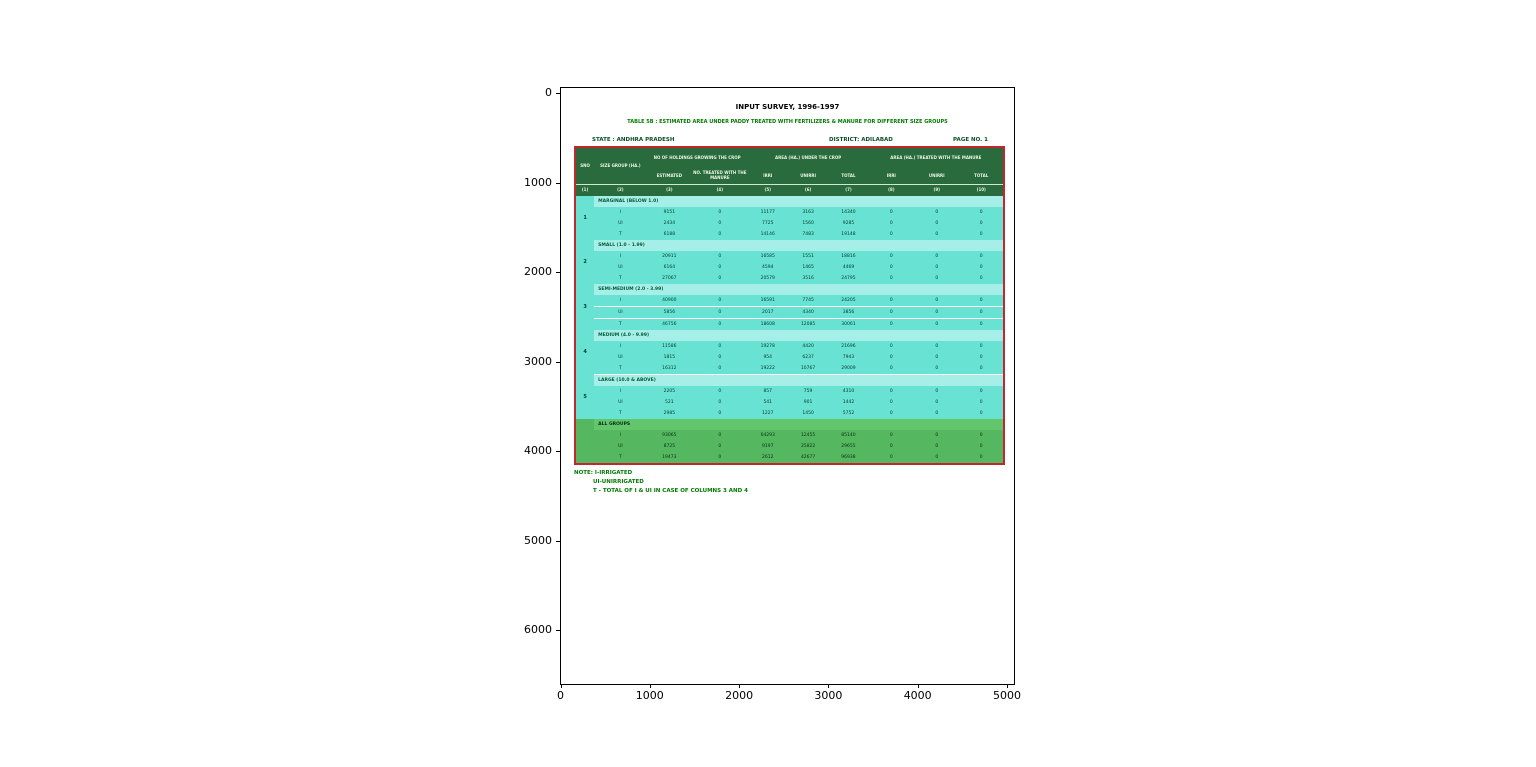  What do you see at coordinates (798, 380) in the screenshot?
I see `size-group-label: LARGE (10.0 & ABOVE)` at bounding box center [798, 380].